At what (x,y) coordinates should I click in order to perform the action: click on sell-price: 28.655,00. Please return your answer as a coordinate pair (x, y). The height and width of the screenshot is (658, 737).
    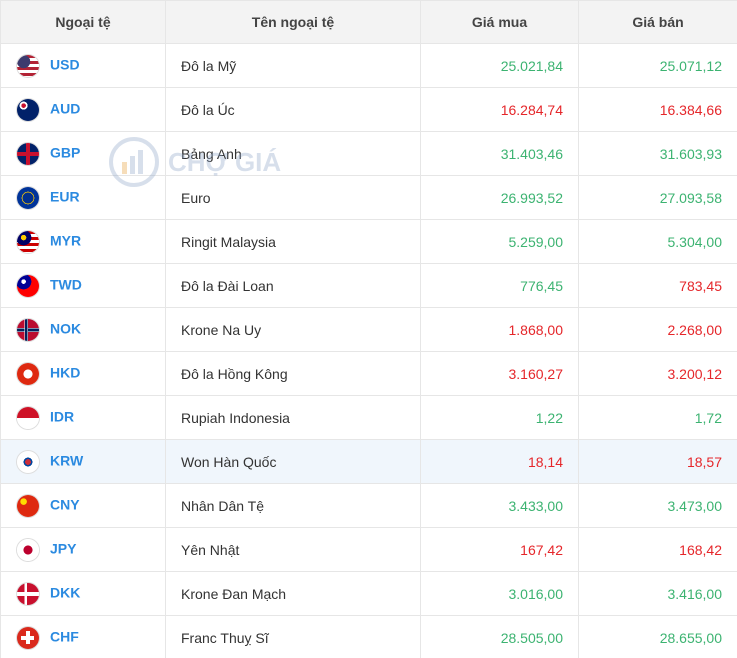
    Looking at the image, I should click on (657, 636).